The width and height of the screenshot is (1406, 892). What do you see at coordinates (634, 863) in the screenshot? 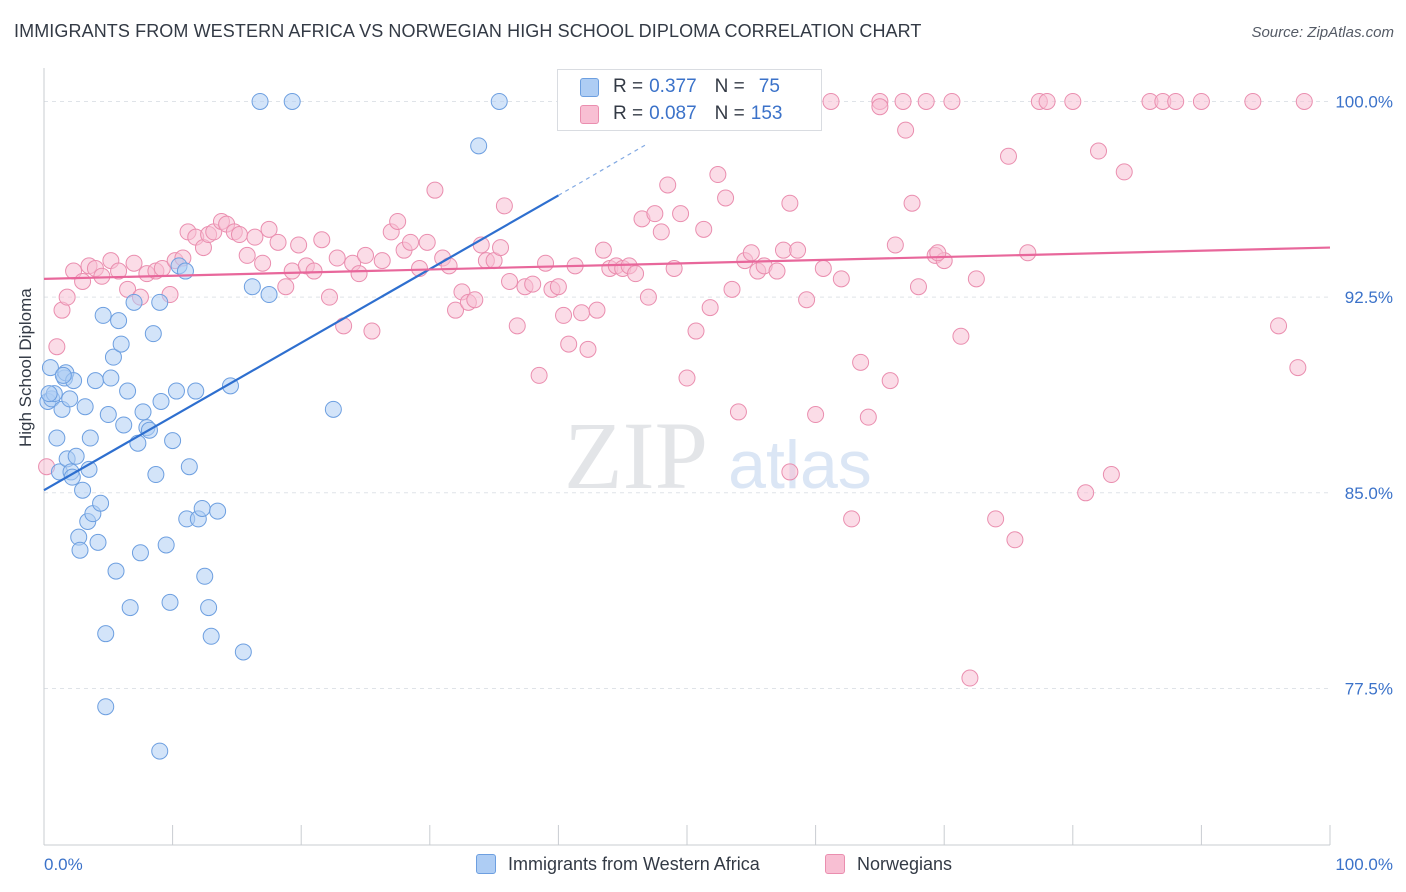
I see `legend-label: Immigrants from Western Africa` at bounding box center [634, 863].